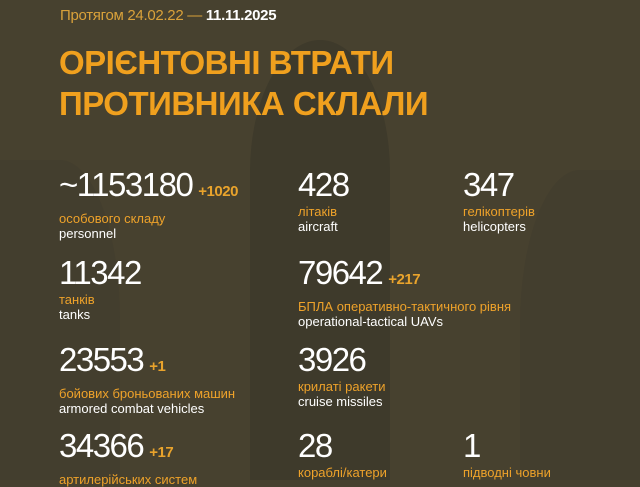 This screenshot has width=640, height=487. Describe the element at coordinates (128, 457) in the screenshot. I see `stat-artillery: 34366 +17 артилерійських систем` at that location.